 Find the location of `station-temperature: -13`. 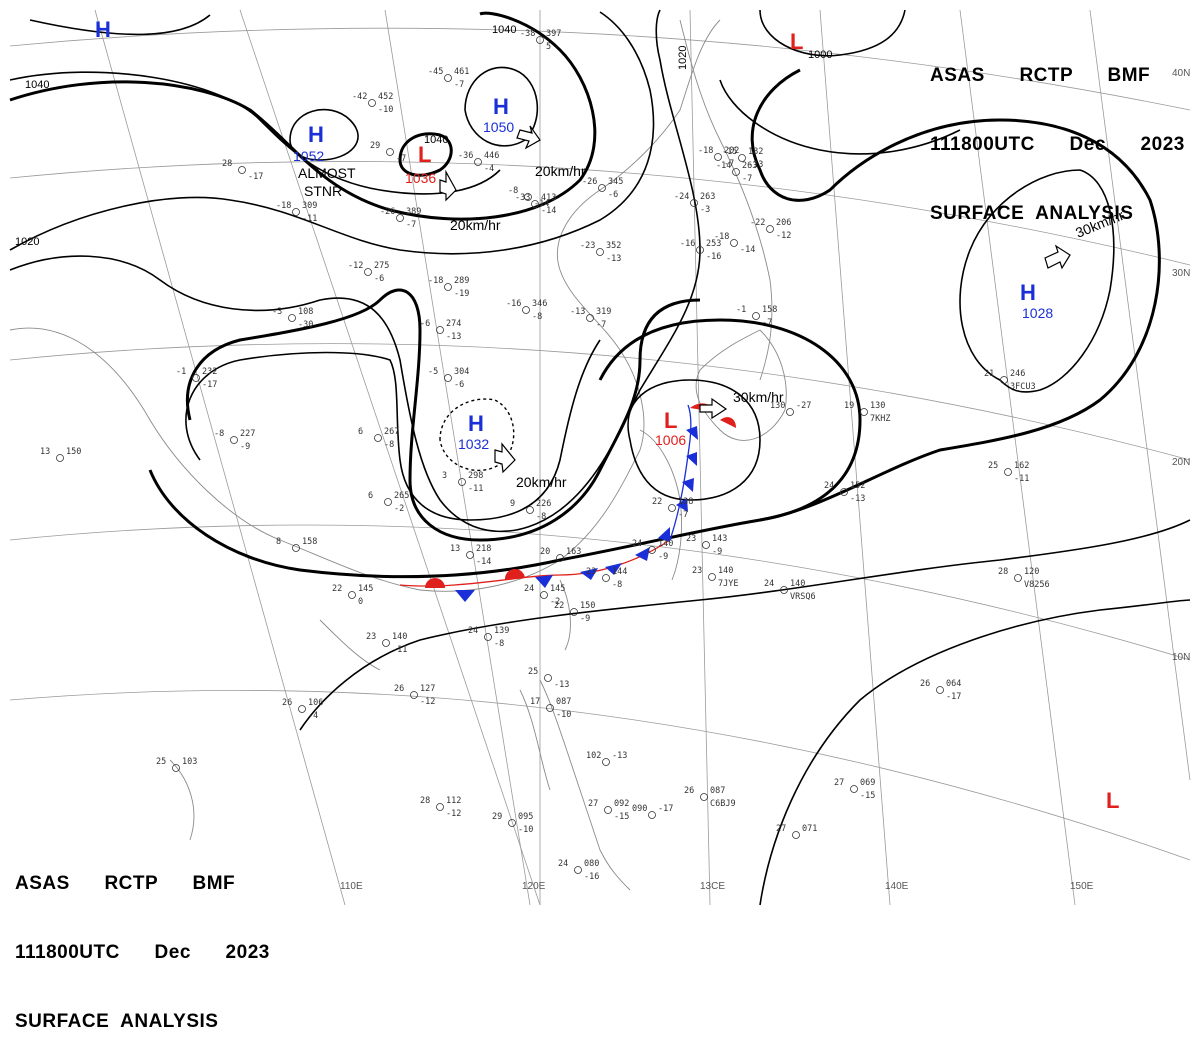

station-temperature: -13 is located at coordinates (577, 312).